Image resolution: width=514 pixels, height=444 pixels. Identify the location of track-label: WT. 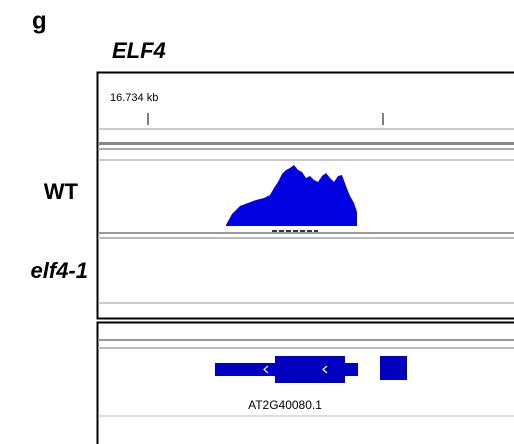
(61, 191).